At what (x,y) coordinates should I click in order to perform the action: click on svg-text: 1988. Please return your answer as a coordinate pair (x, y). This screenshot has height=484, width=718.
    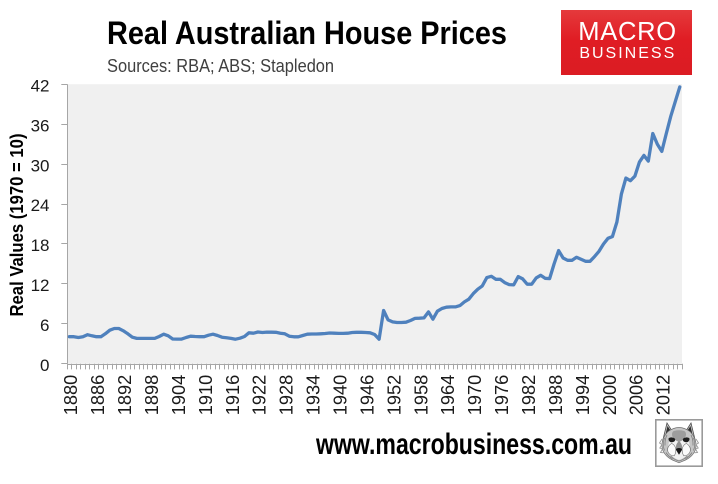
    Looking at the image, I should click on (555, 395).